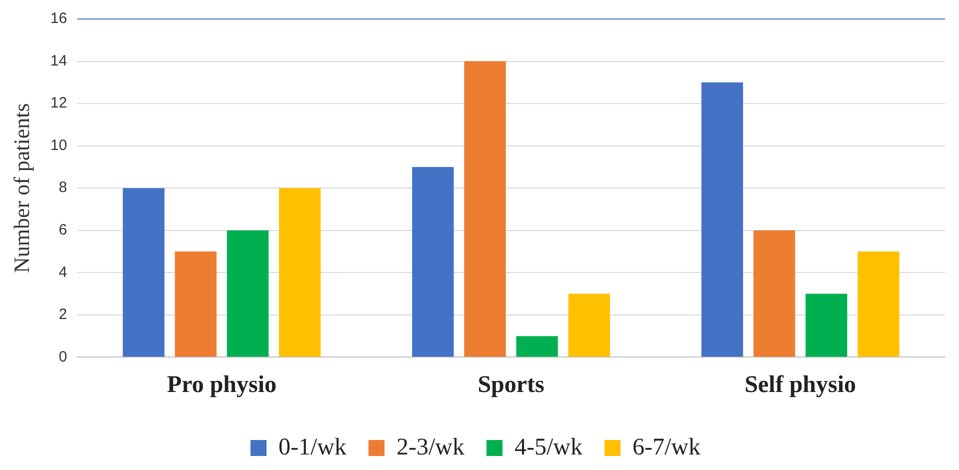  What do you see at coordinates (63, 187) in the screenshot?
I see `y-tick-label: 8` at bounding box center [63, 187].